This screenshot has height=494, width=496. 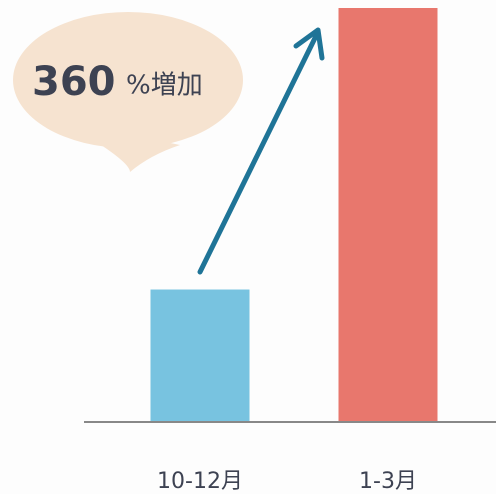 I want to click on arrow-head, so click(x=309, y=44).